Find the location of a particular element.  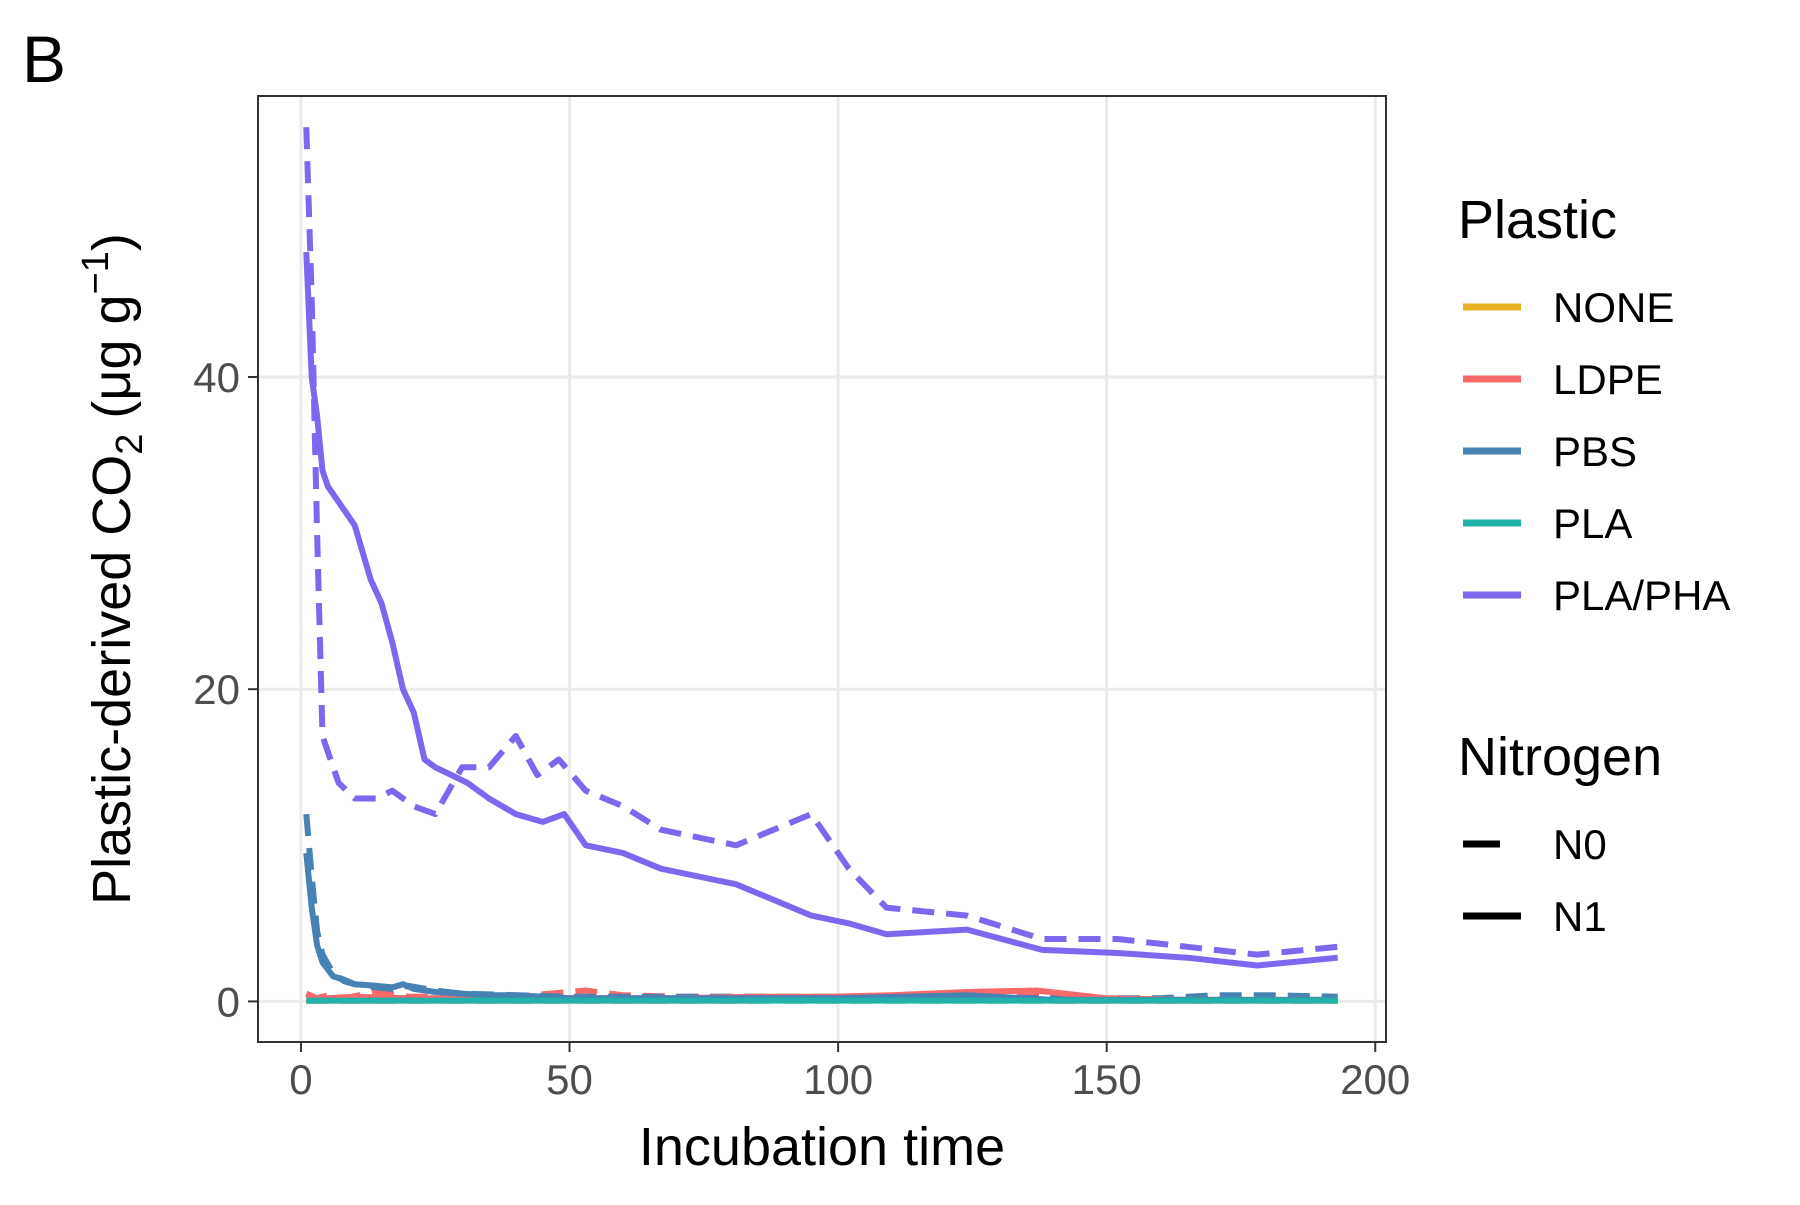

legend-label: N1 is located at coordinates (1580, 916).